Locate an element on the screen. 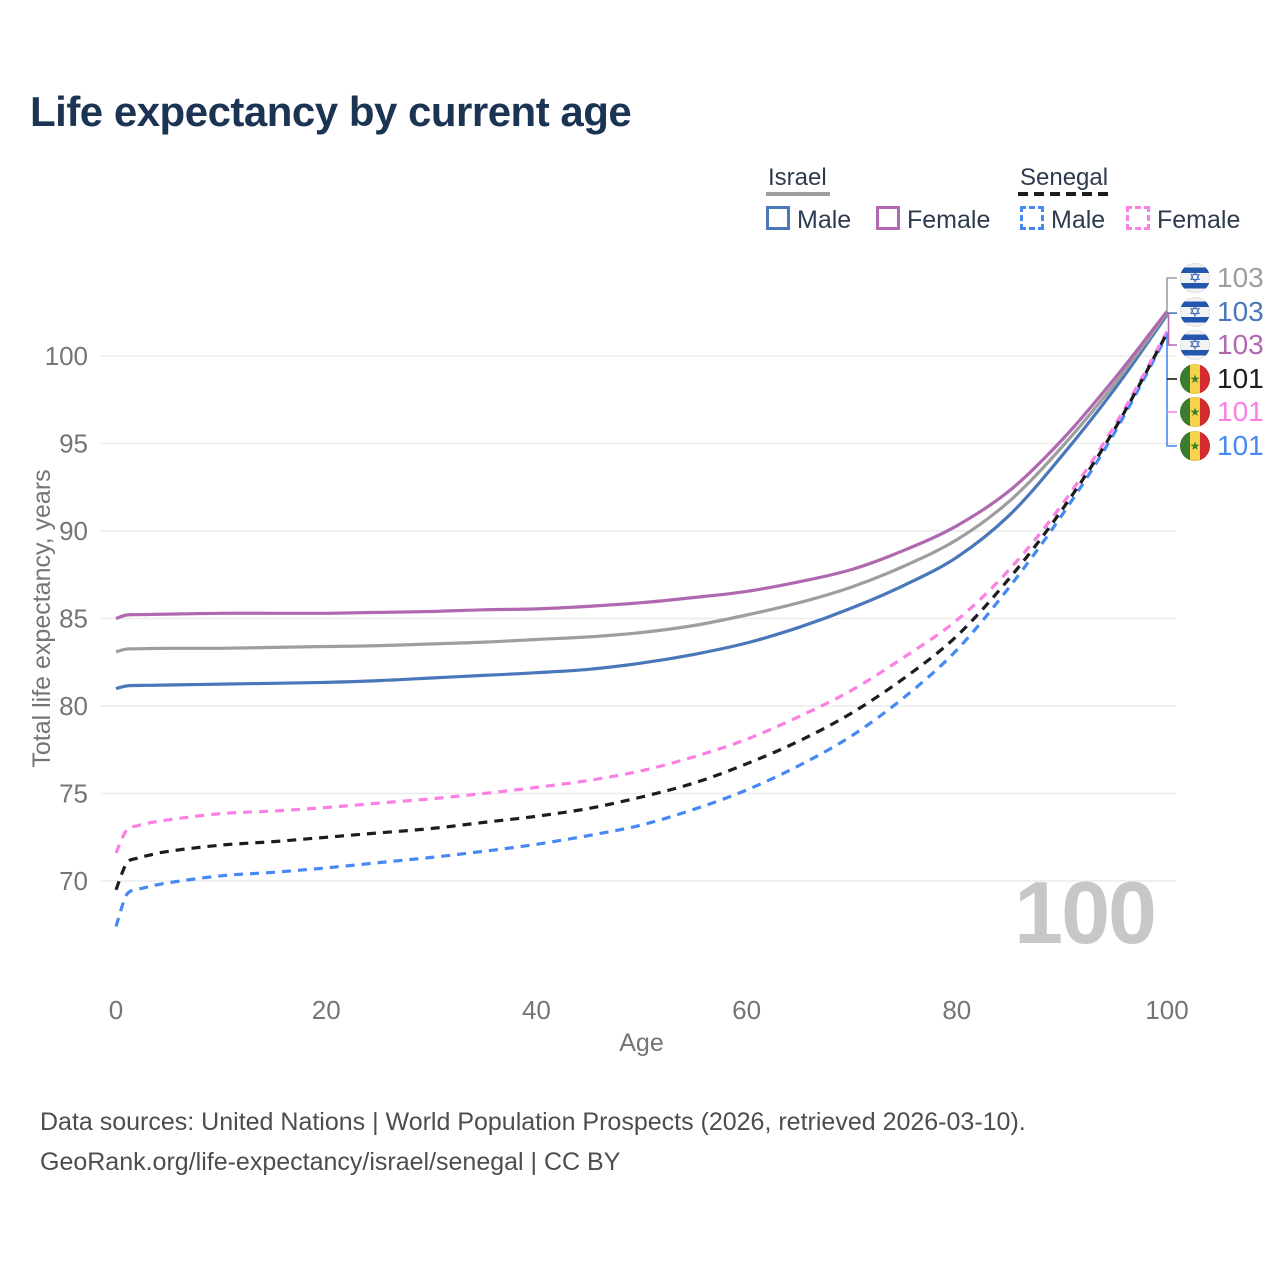  x-tick-label-40: 40 is located at coordinates (536, 1010).